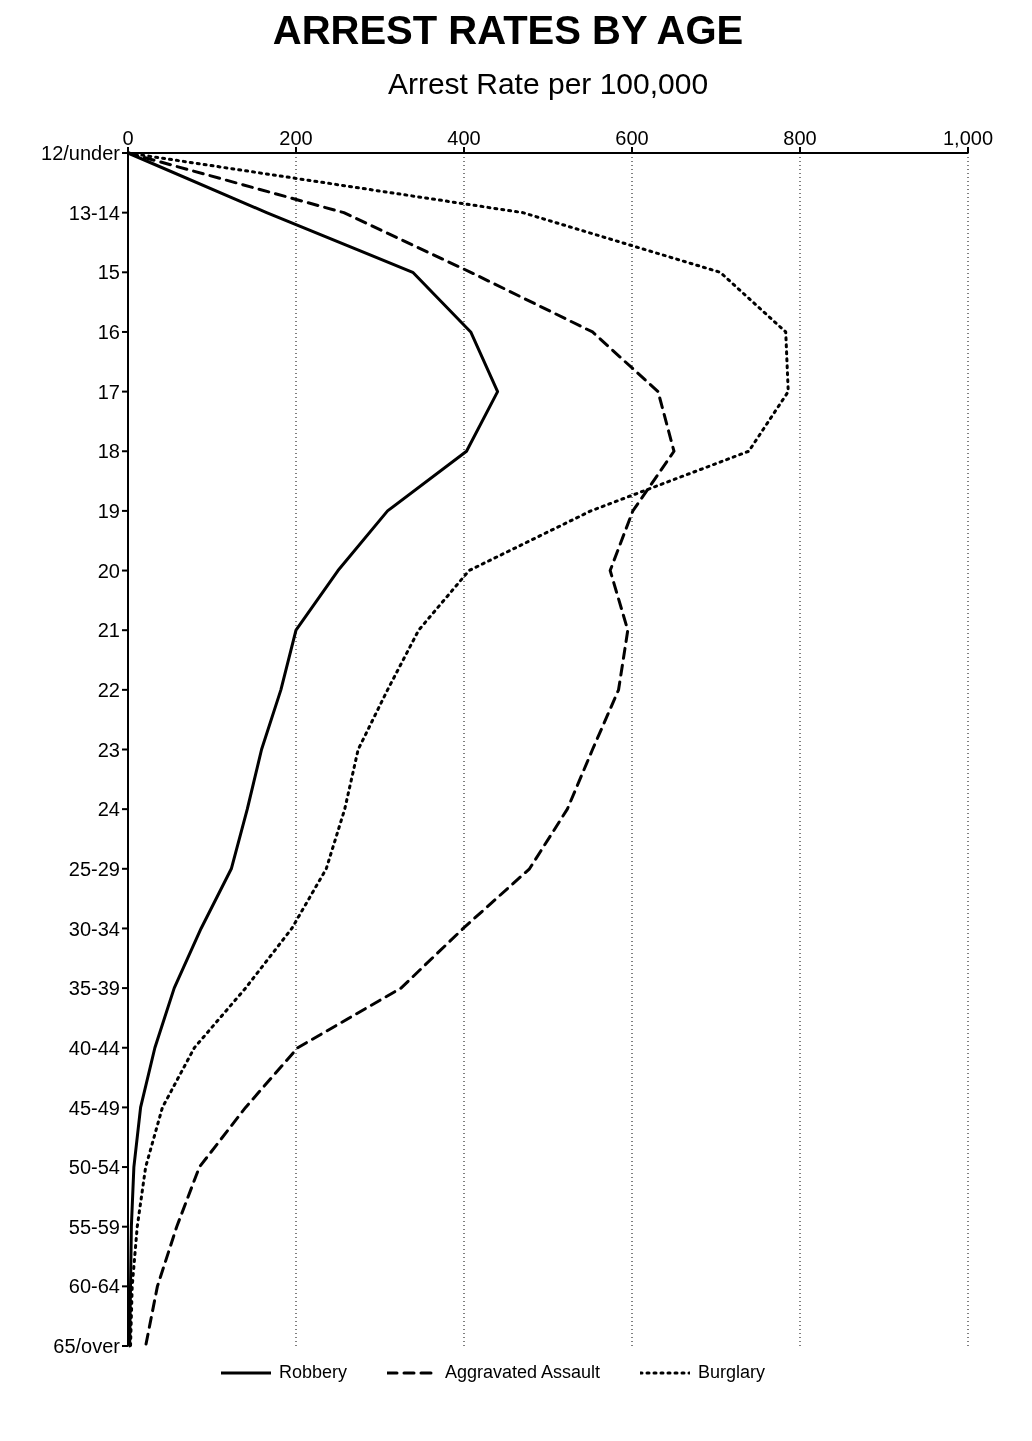  What do you see at coordinates (108, 630) in the screenshot?
I see `y-tick-label: 21` at bounding box center [108, 630].